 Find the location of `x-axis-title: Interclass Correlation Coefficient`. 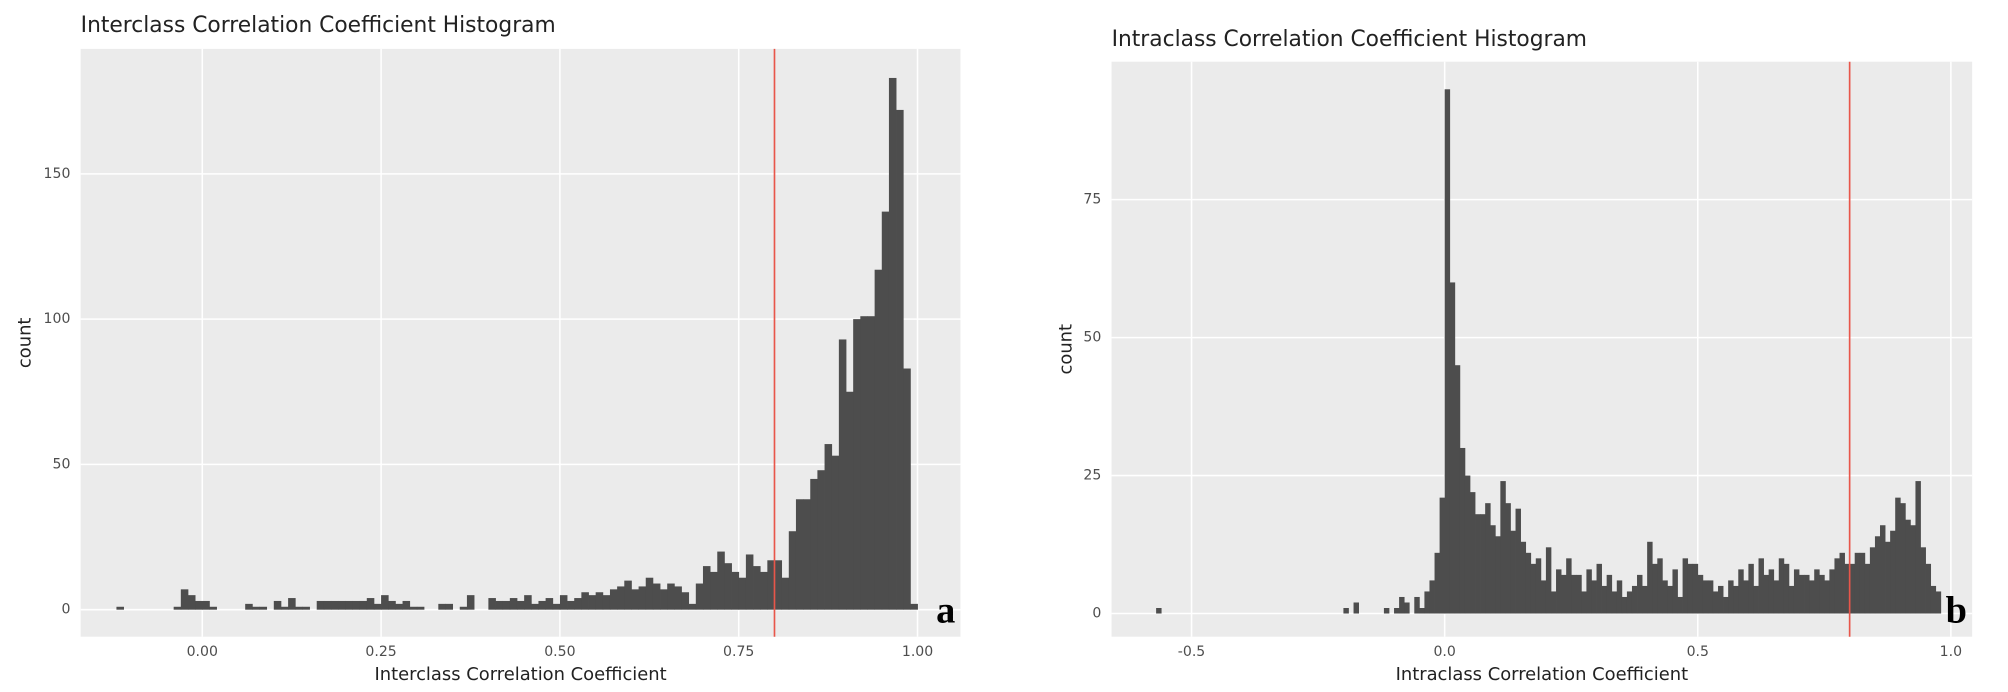

x-axis-title: Interclass Correlation Coefficient is located at coordinates (520, 674).